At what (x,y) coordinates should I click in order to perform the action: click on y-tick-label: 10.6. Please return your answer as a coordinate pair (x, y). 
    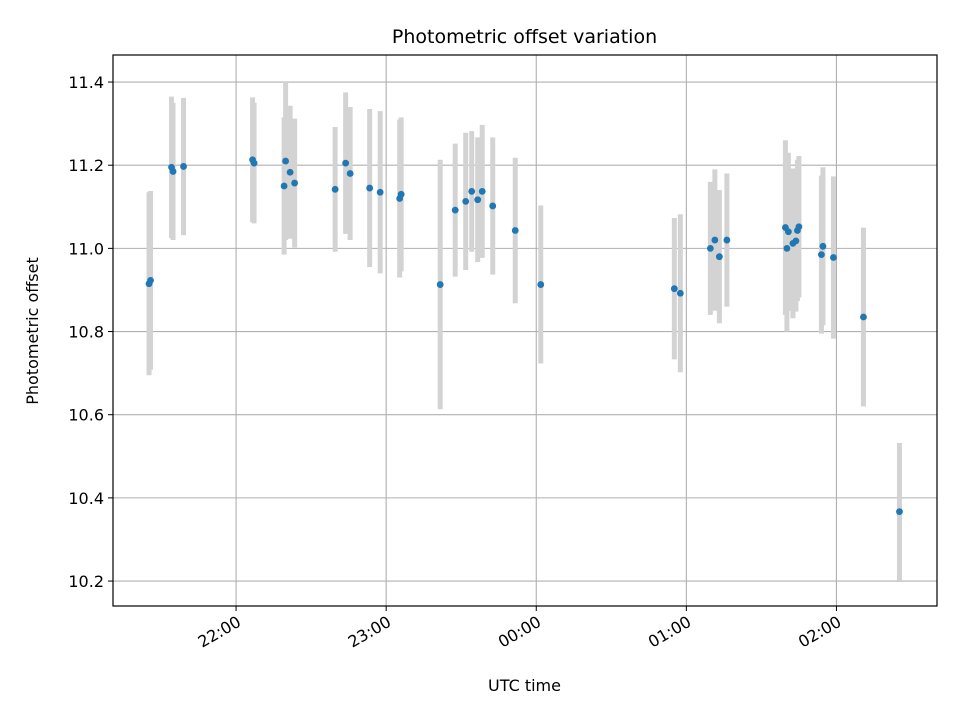
    Looking at the image, I should click on (86, 415).